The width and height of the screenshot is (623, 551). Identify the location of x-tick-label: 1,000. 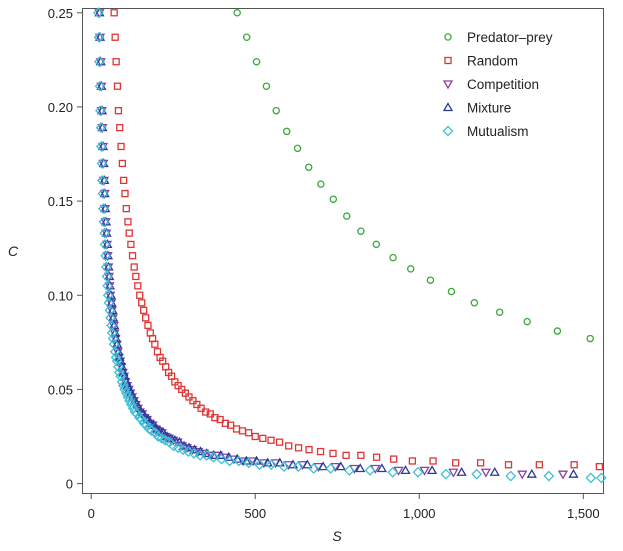
(419, 513).